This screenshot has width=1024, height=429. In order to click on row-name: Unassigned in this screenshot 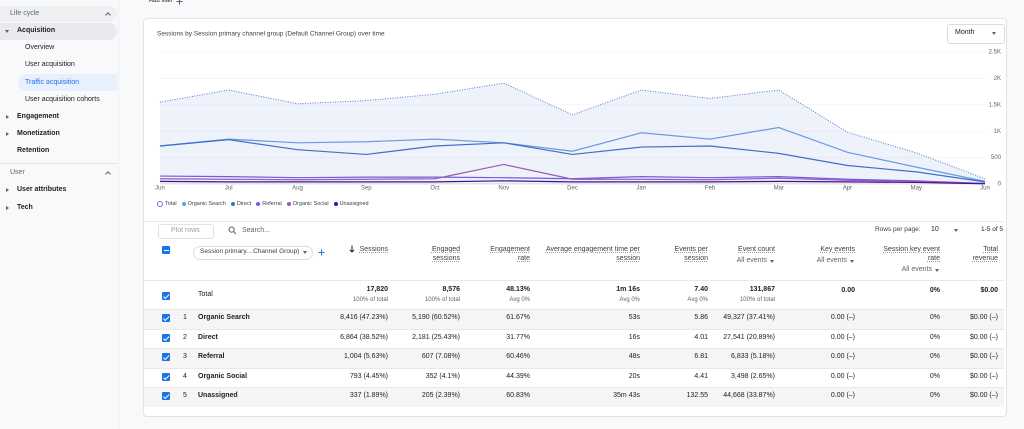, I will do `click(218, 395)`.